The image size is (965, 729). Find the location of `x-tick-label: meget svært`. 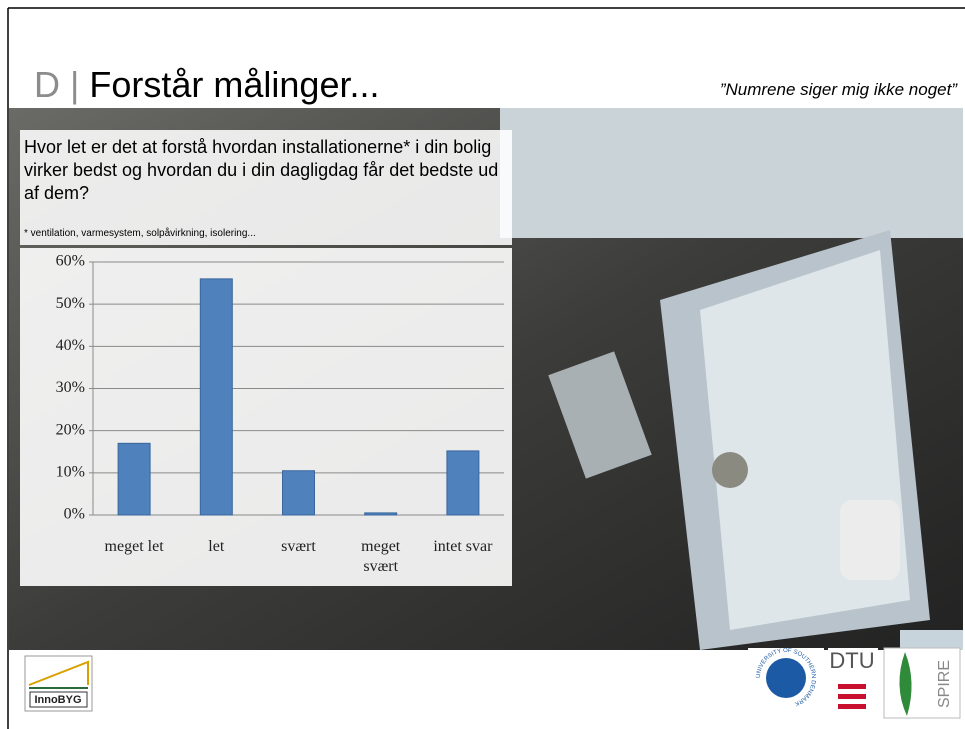

x-tick-label: meget svært is located at coordinates (381, 556).